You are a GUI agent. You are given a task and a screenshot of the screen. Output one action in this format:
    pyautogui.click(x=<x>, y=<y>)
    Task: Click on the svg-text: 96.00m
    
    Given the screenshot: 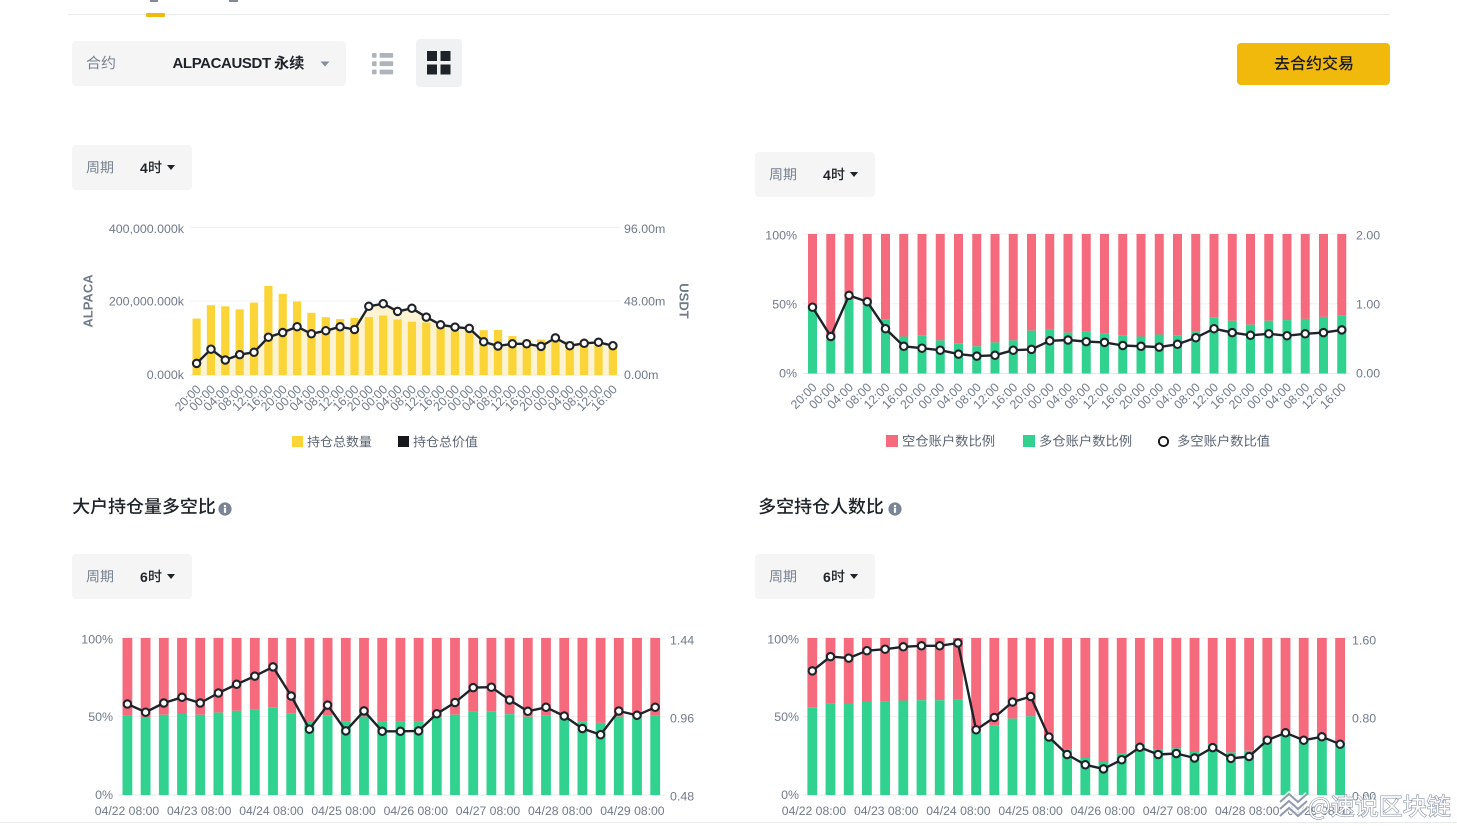 What is the action you would take?
    pyautogui.click(x=644, y=229)
    